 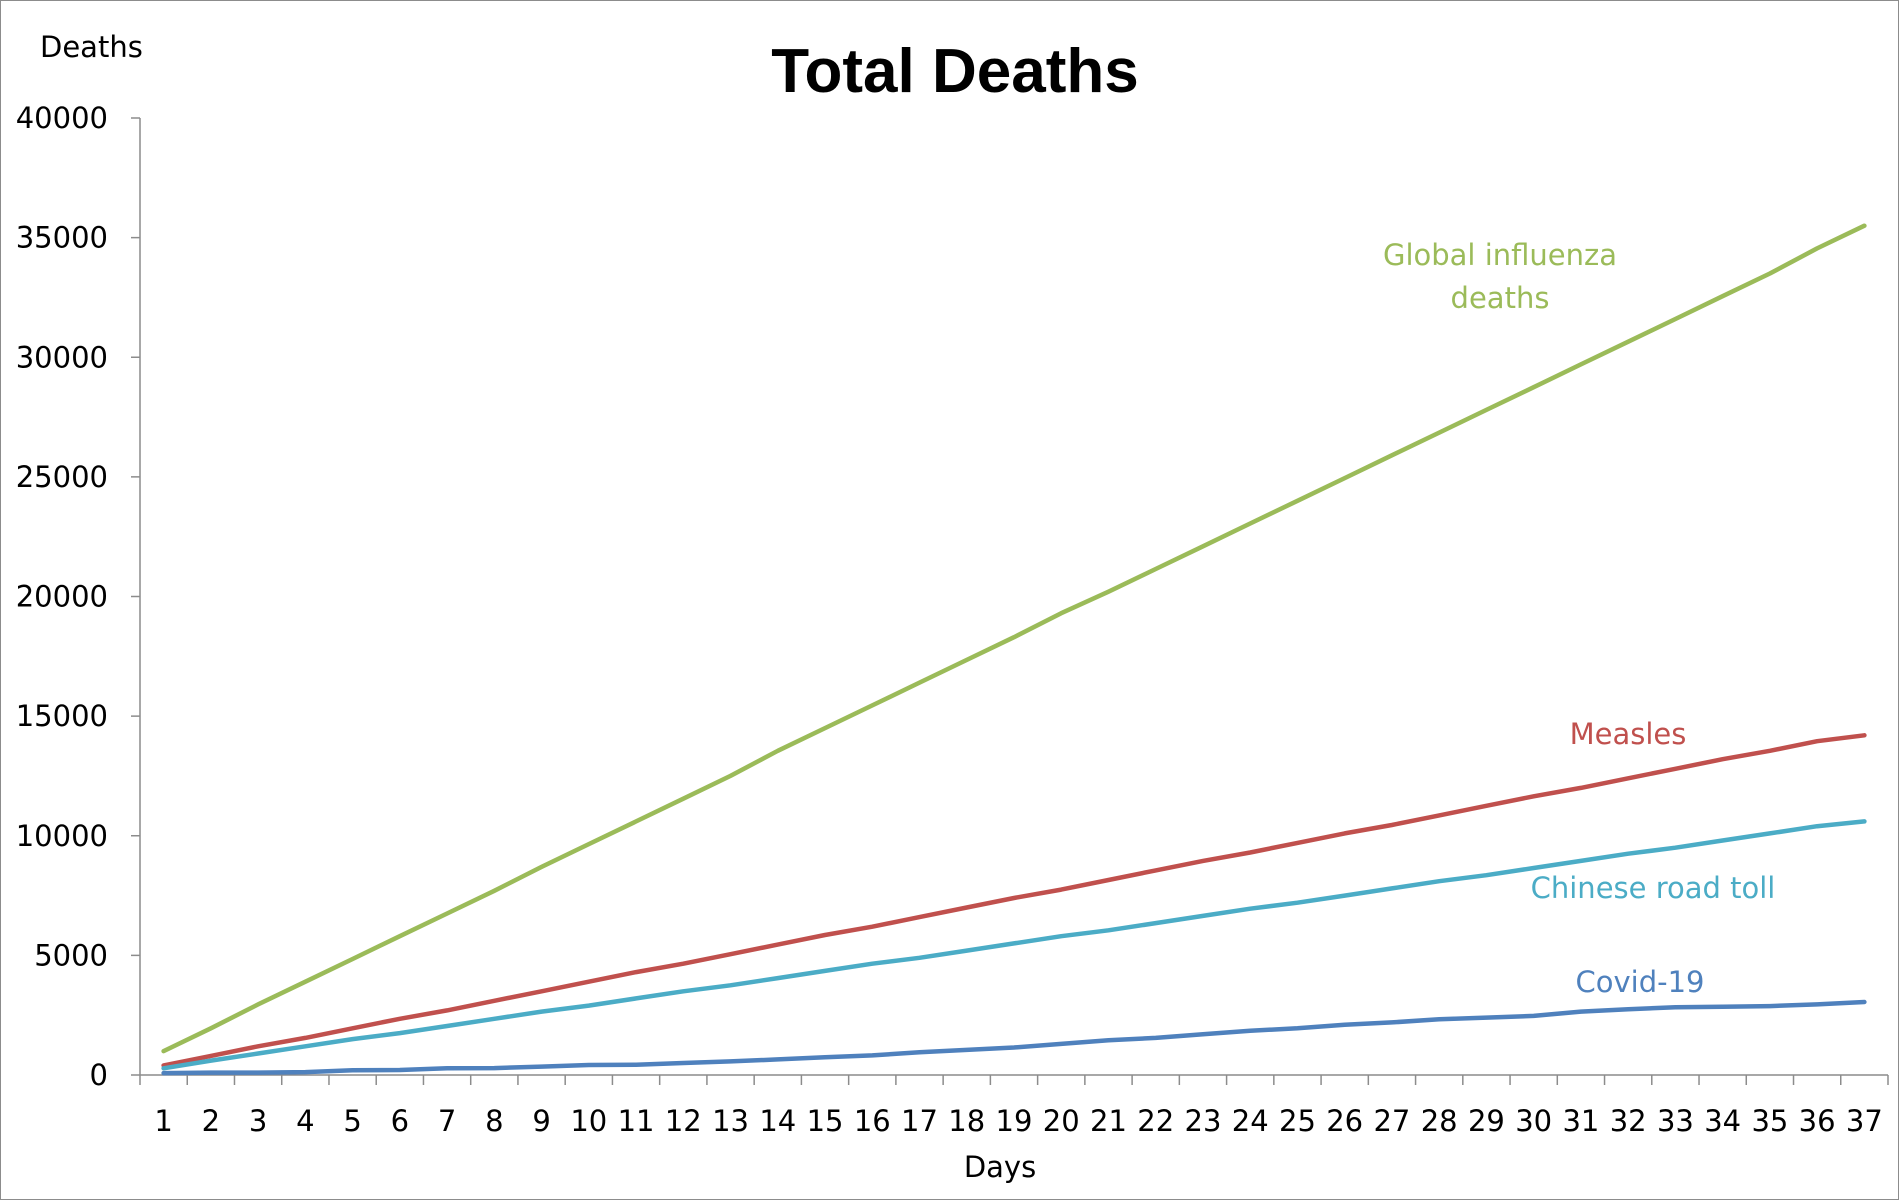 I want to click on x-tick-label: 16, so click(x=872, y=1121).